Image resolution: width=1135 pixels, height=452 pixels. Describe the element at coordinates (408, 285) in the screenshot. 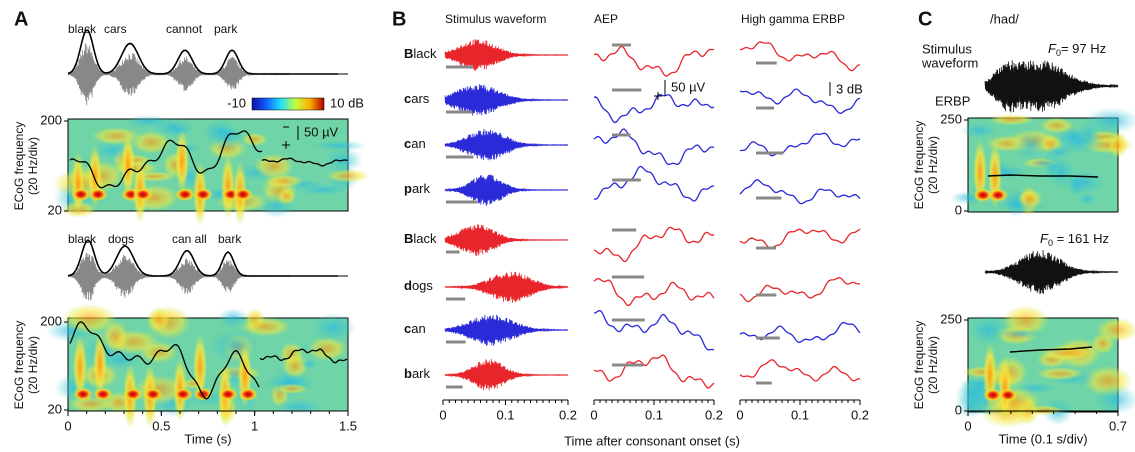

I see `word-initial: d` at that location.